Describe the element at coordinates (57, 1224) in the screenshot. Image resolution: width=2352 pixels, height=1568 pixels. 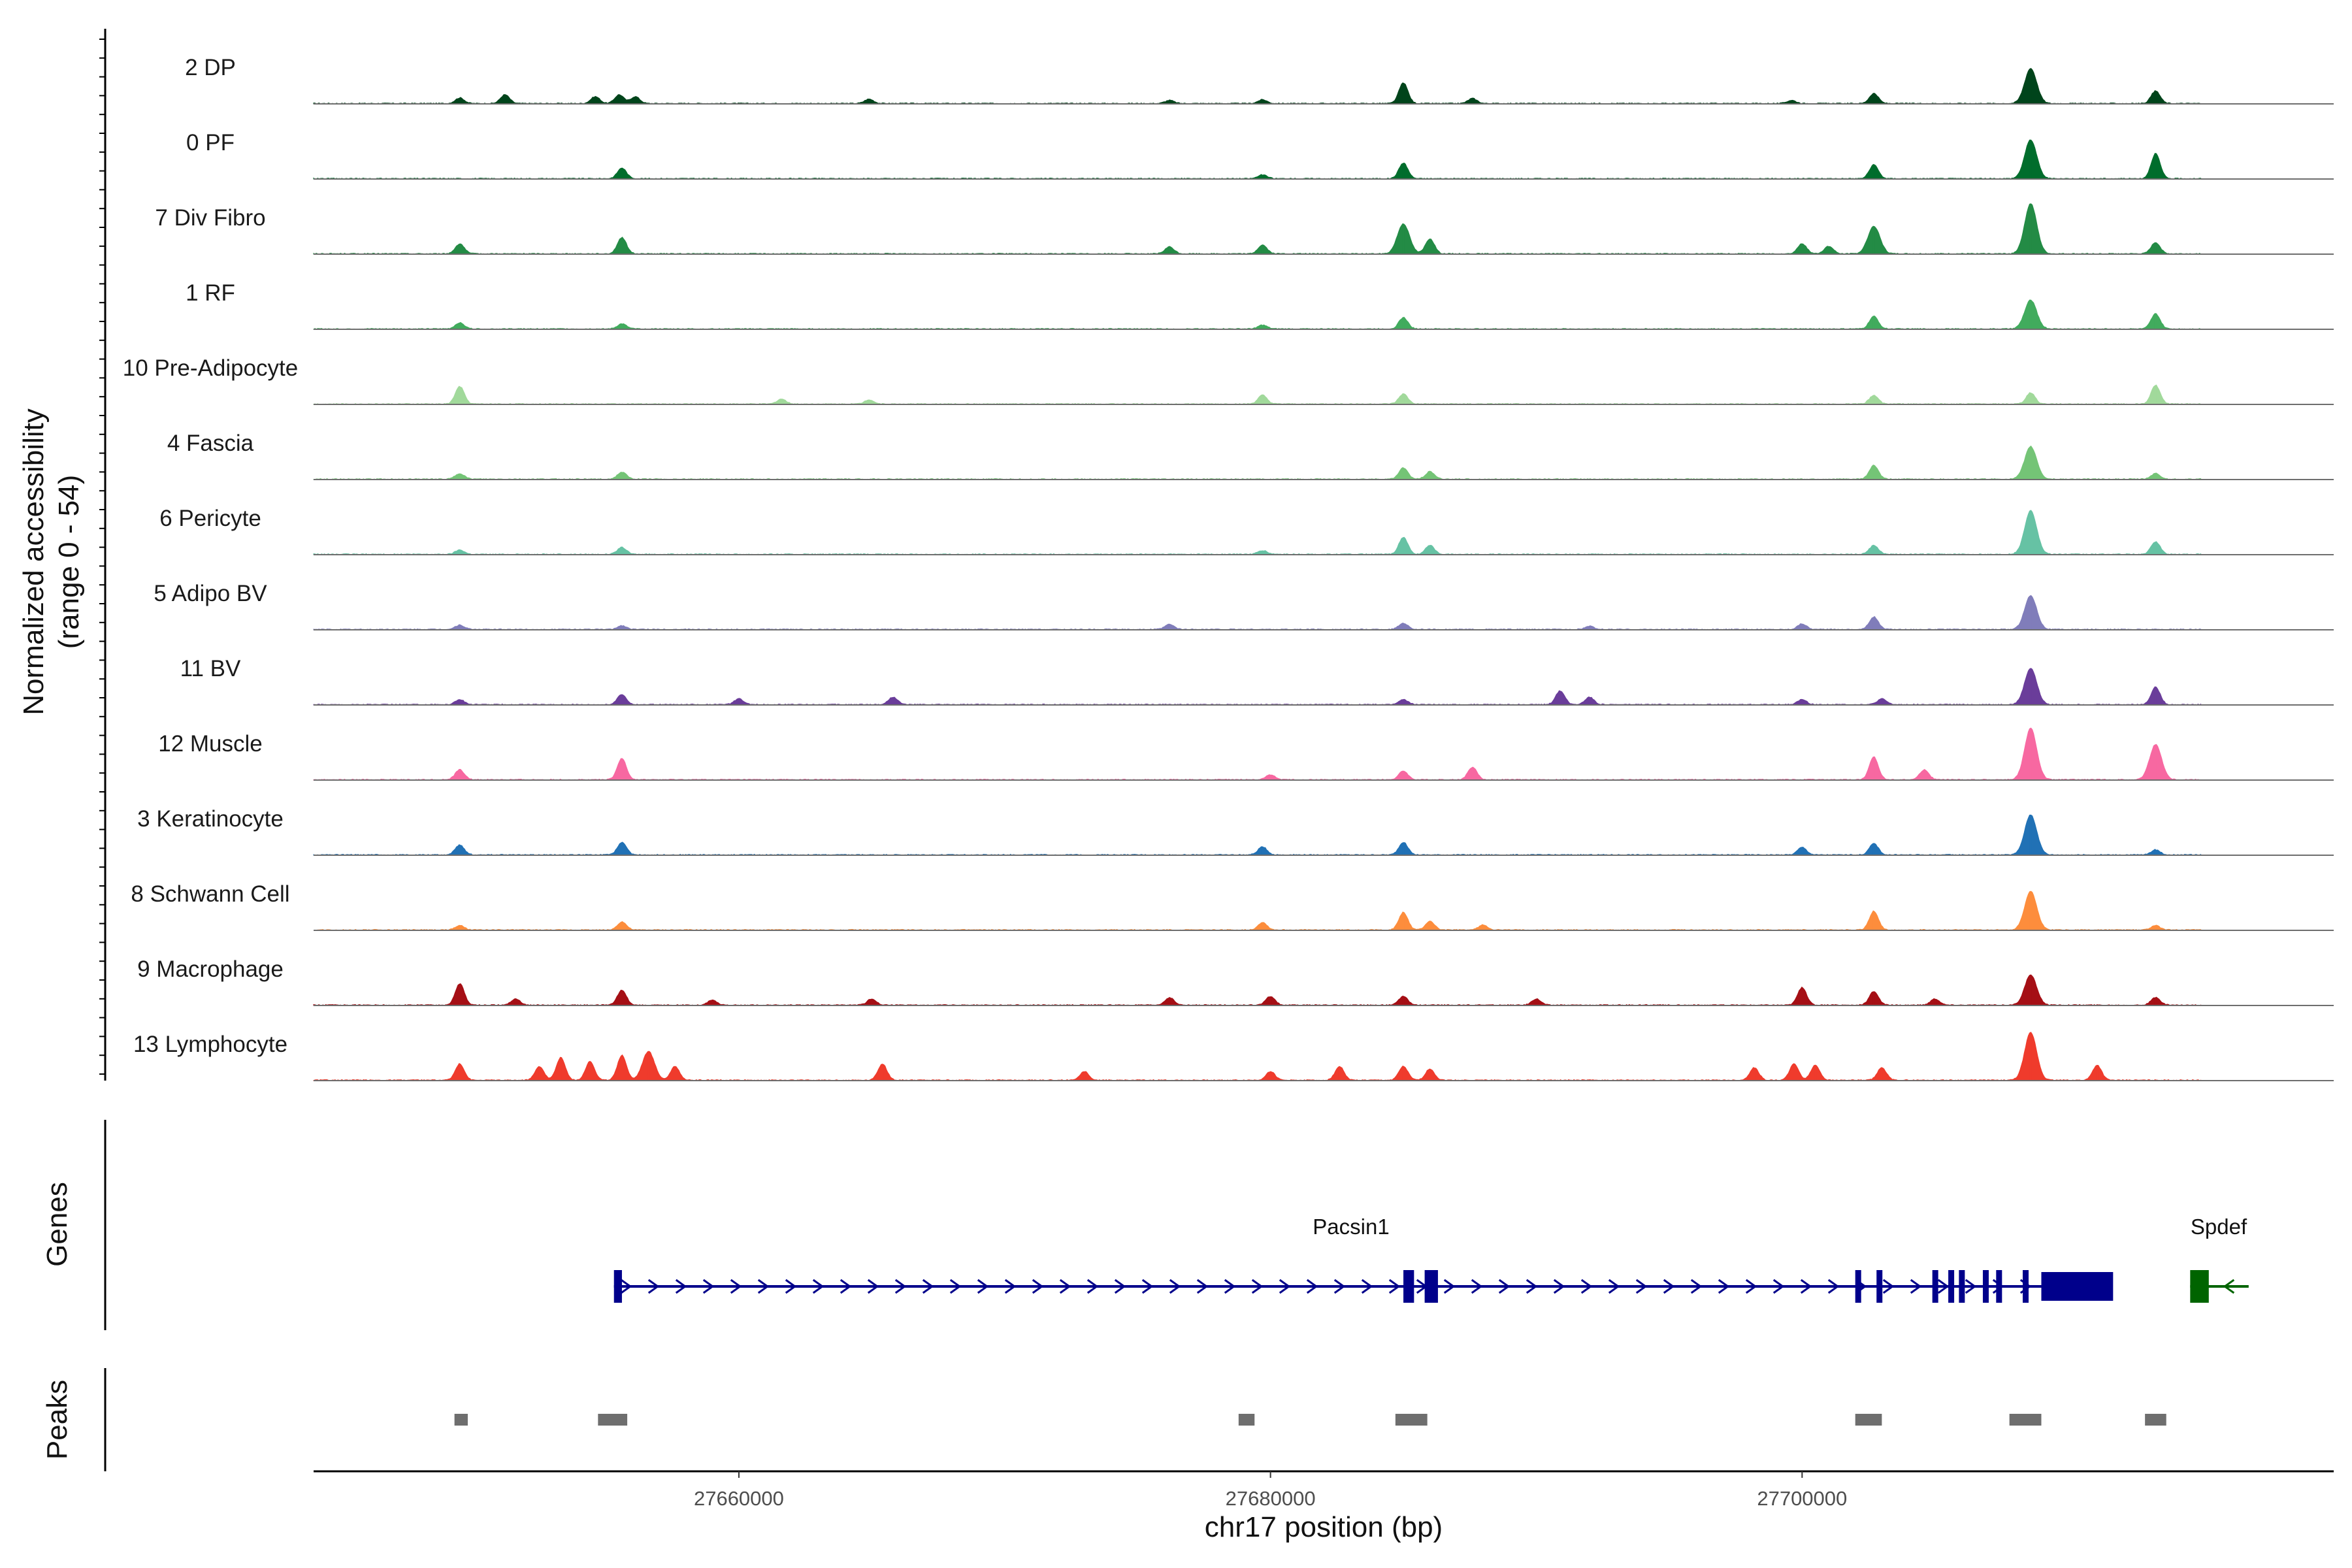
I see `genes-track-label: Genes` at that location.